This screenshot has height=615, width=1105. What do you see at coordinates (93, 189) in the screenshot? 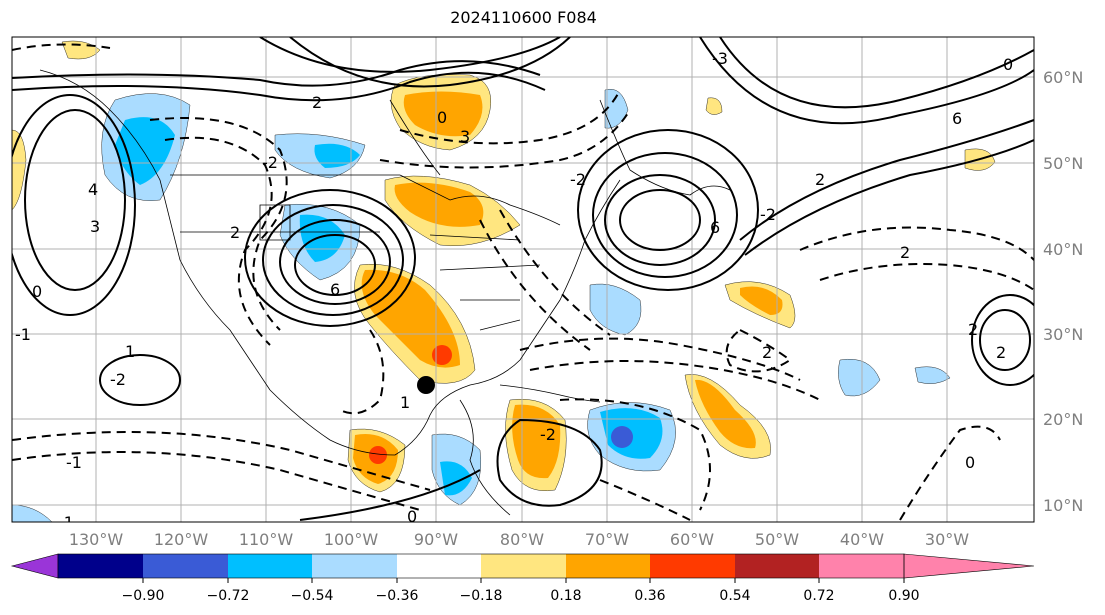
I see `contour-label: 4` at bounding box center [93, 189].